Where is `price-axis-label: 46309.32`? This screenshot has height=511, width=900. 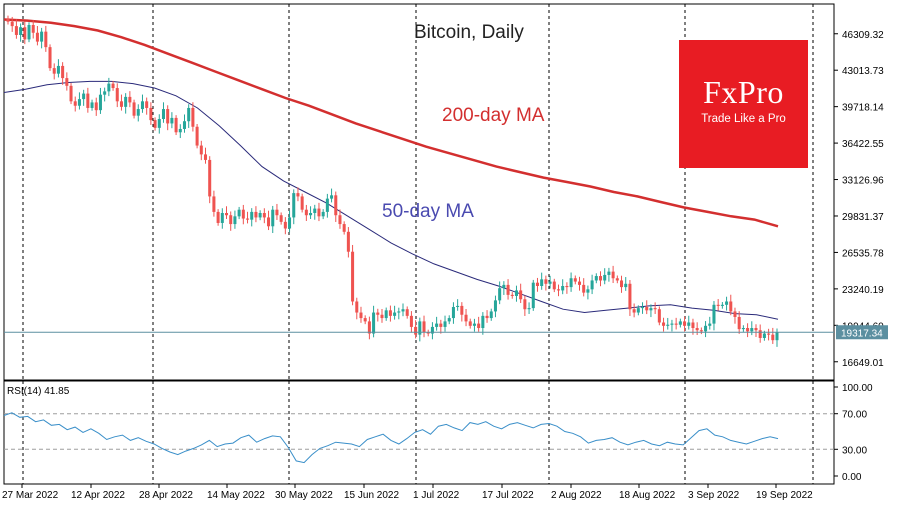
price-axis-label: 46309.32 is located at coordinates (863, 35).